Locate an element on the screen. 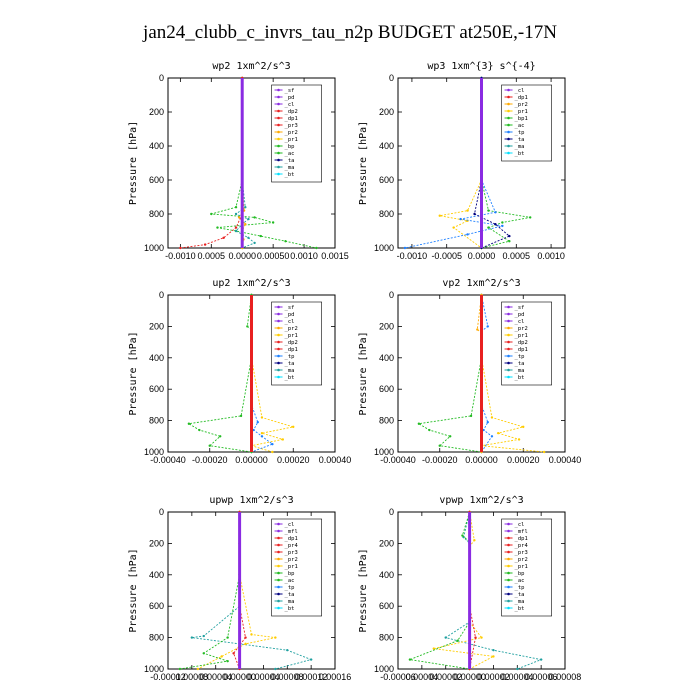  legend-label: _dp2 is located at coordinates (291, 343).